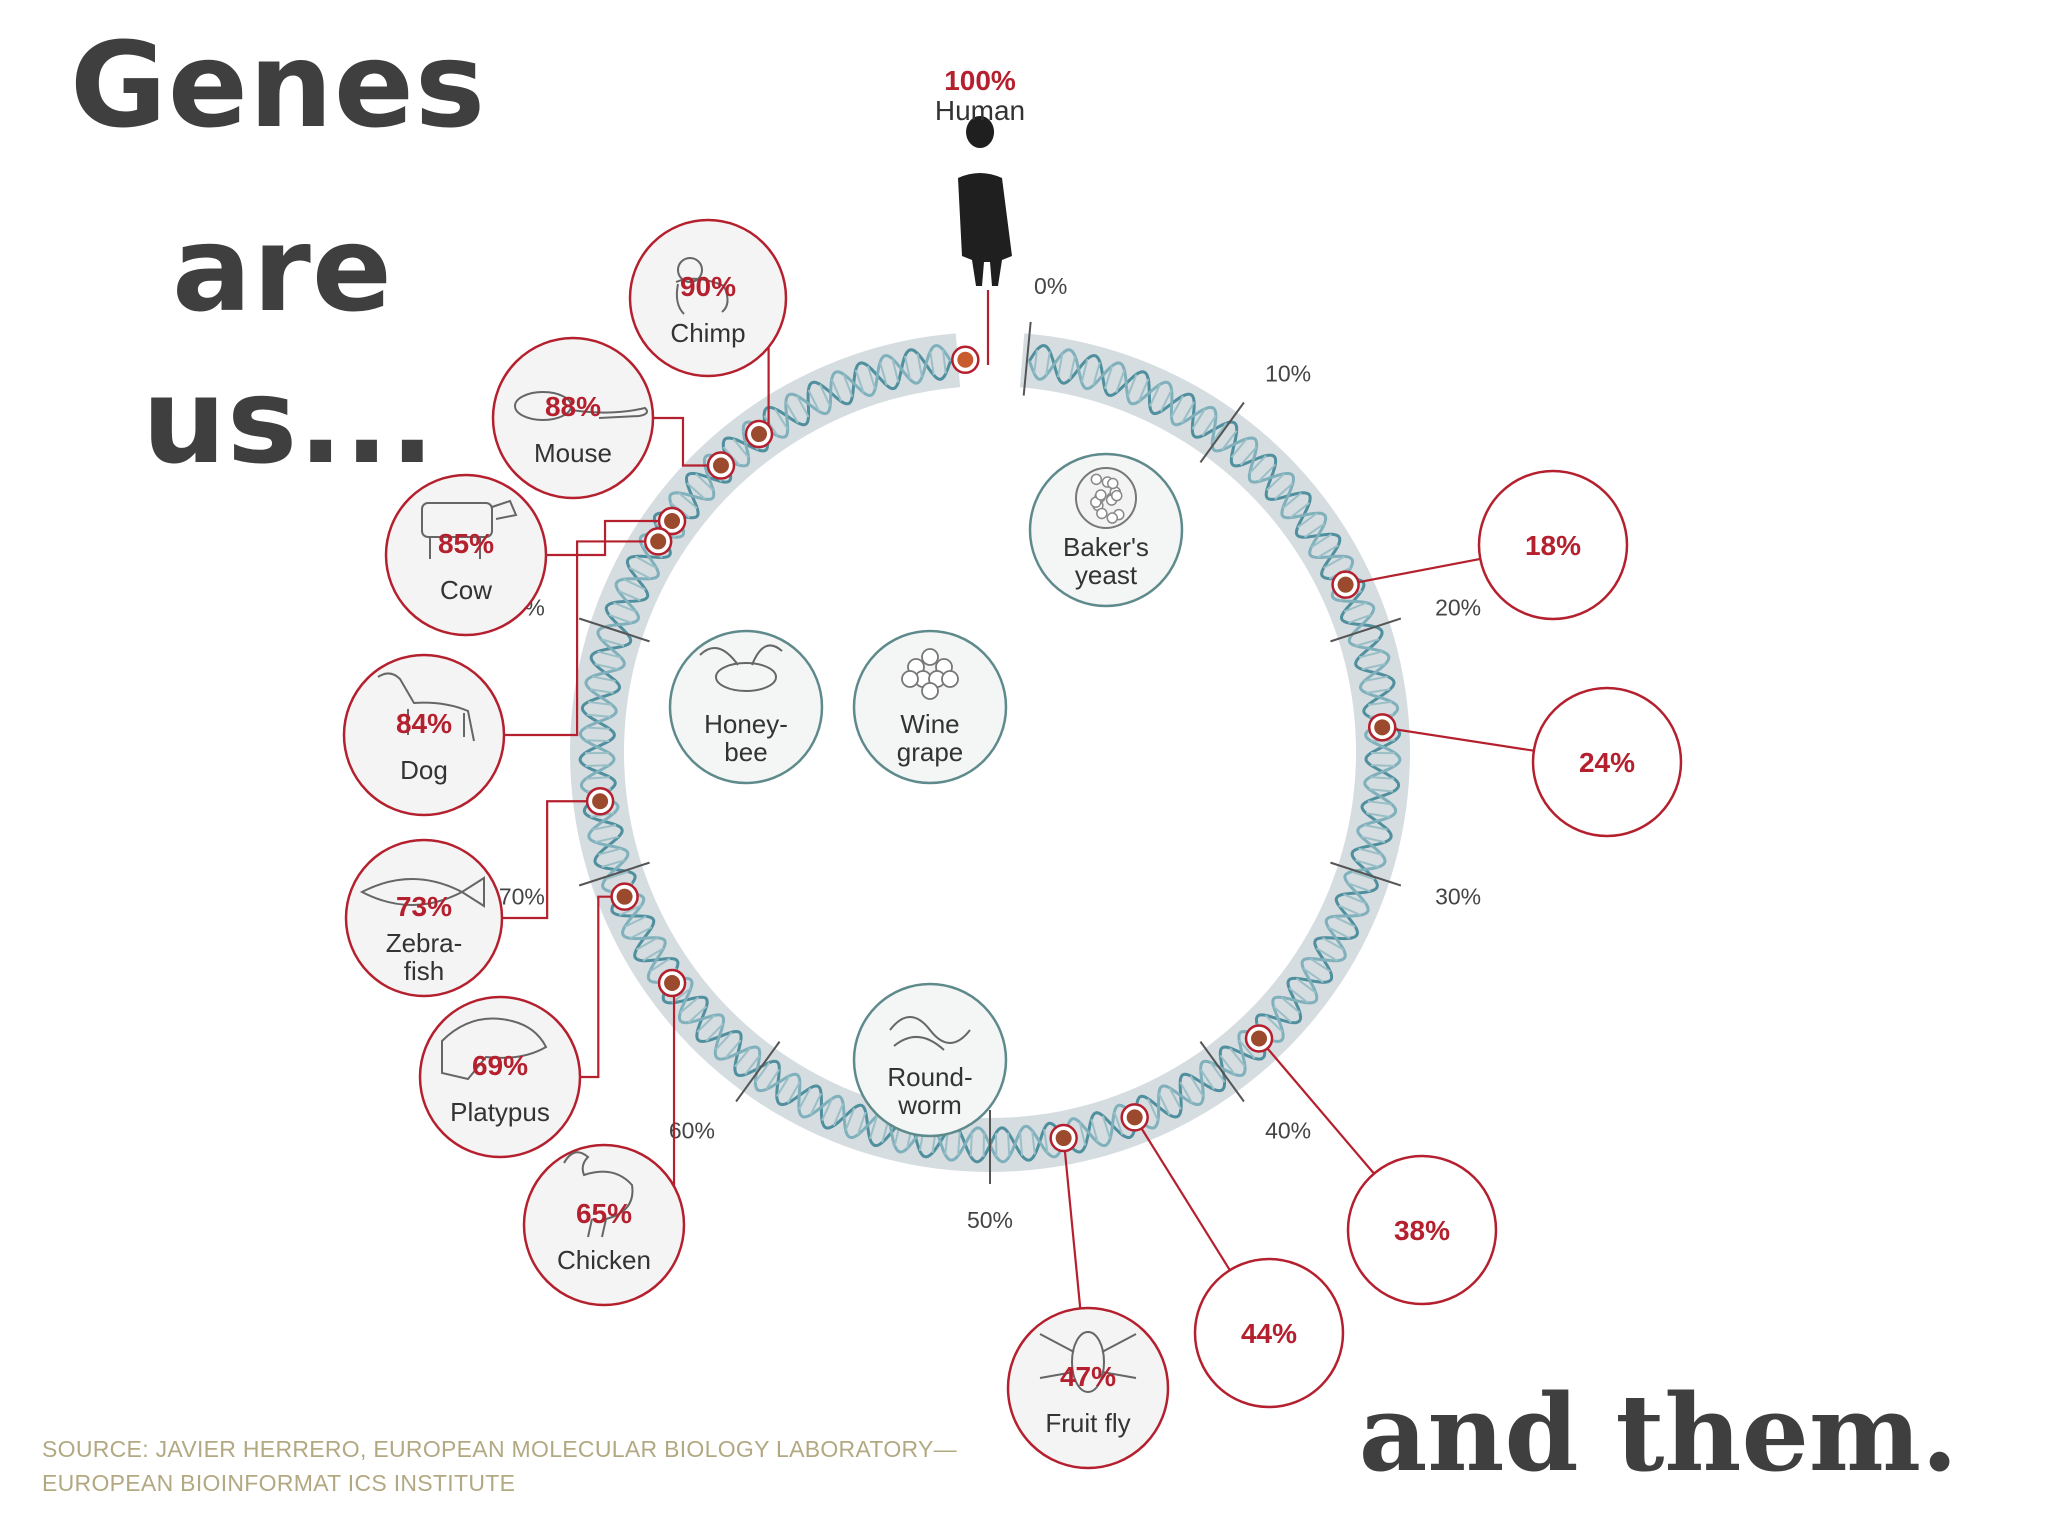 This screenshot has height=1536, width=2048. I want to click on callout-zebra-fish: 73% Zebra-fish, so click(424, 918).